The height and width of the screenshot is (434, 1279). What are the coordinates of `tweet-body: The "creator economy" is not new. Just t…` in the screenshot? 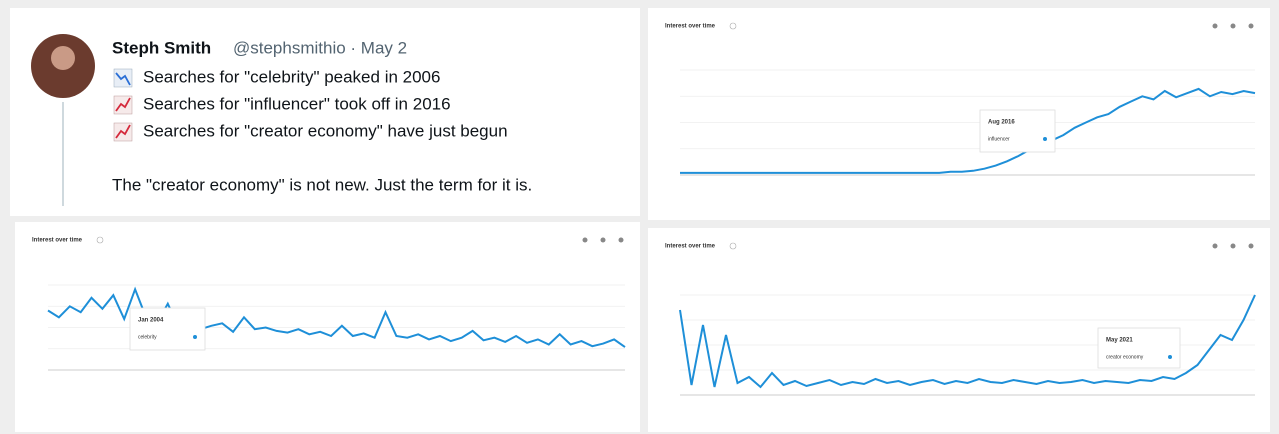 It's located at (322, 184).